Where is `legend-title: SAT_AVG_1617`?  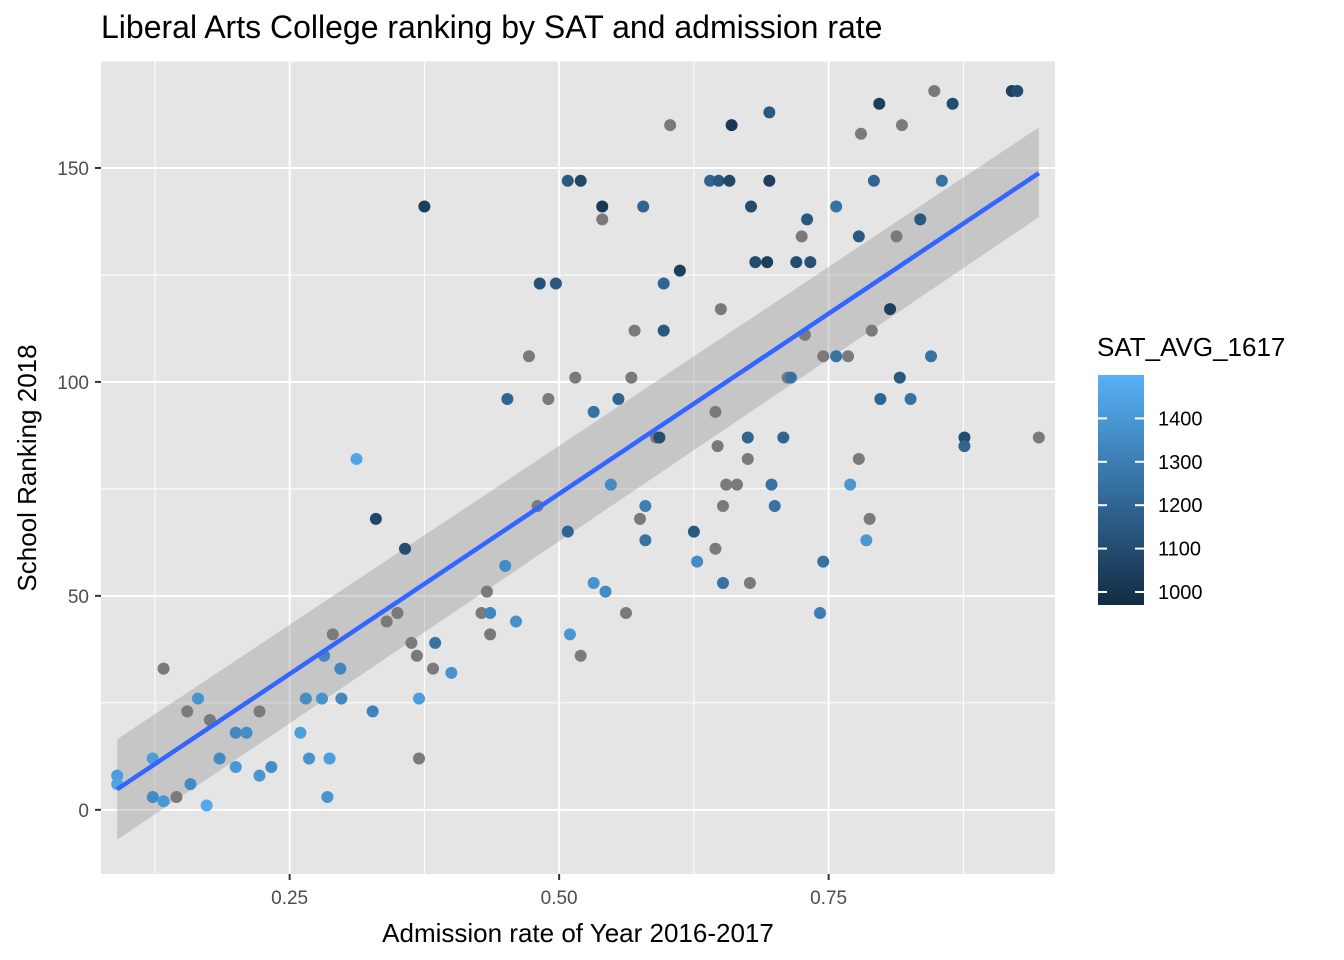 legend-title: SAT_AVG_1617 is located at coordinates (1191, 347).